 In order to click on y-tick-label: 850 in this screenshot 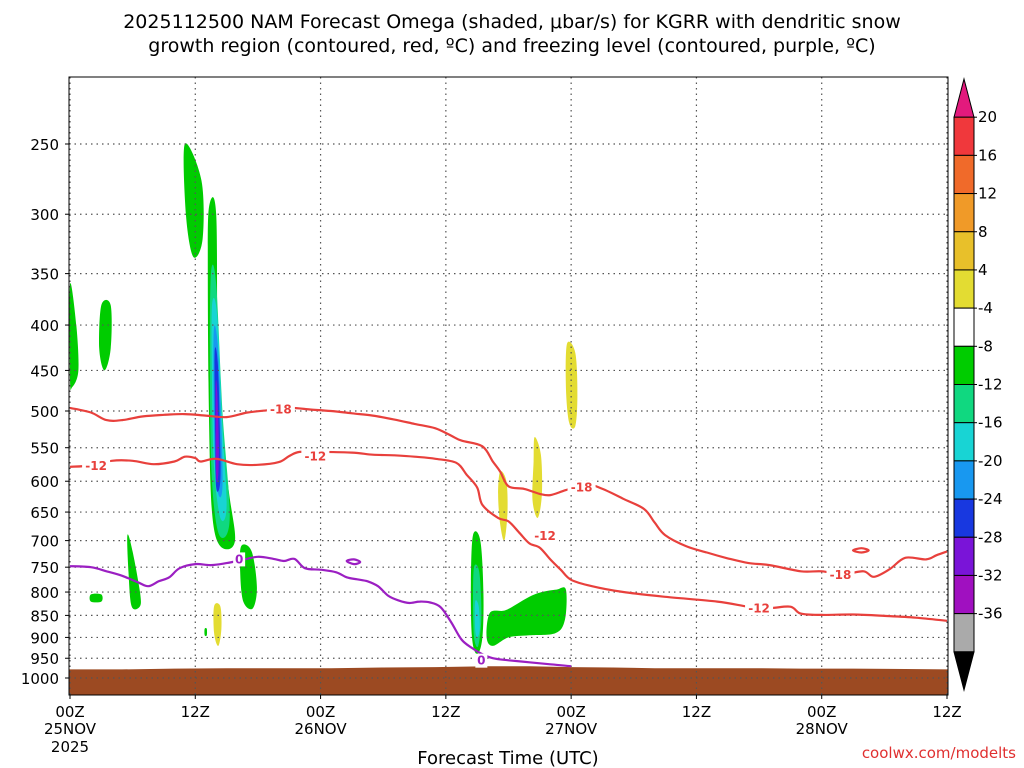, I will do `click(44, 616)`.